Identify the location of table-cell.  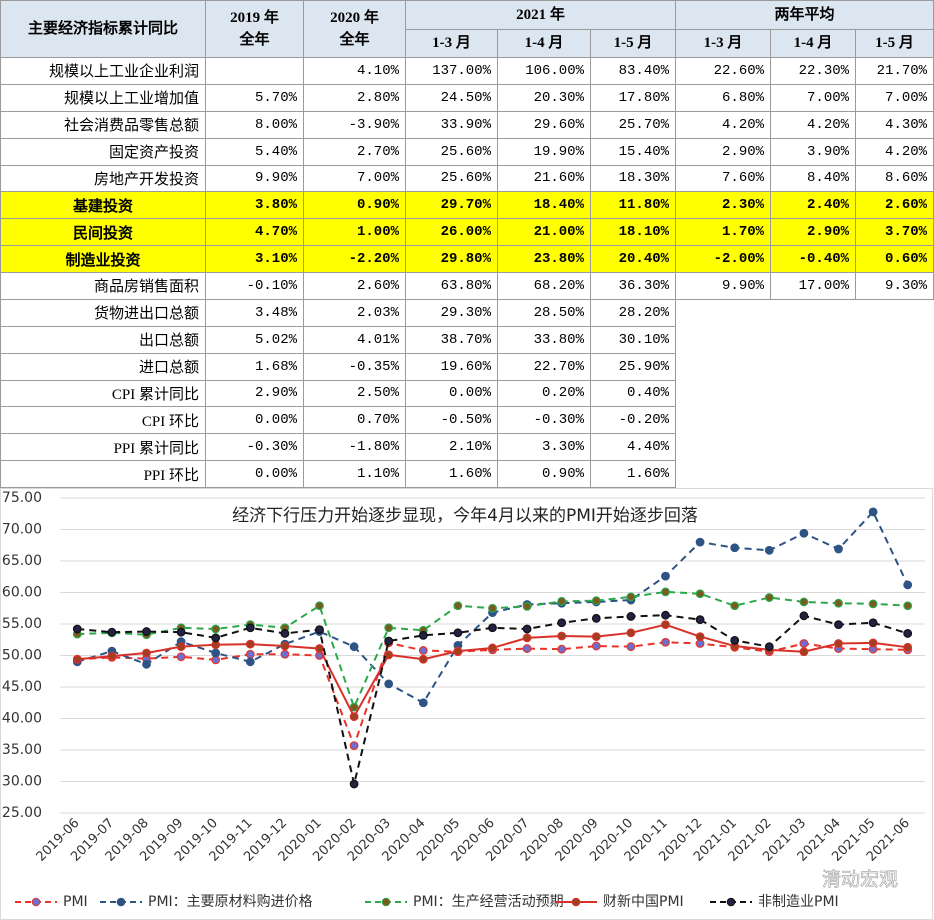
(254, 71).